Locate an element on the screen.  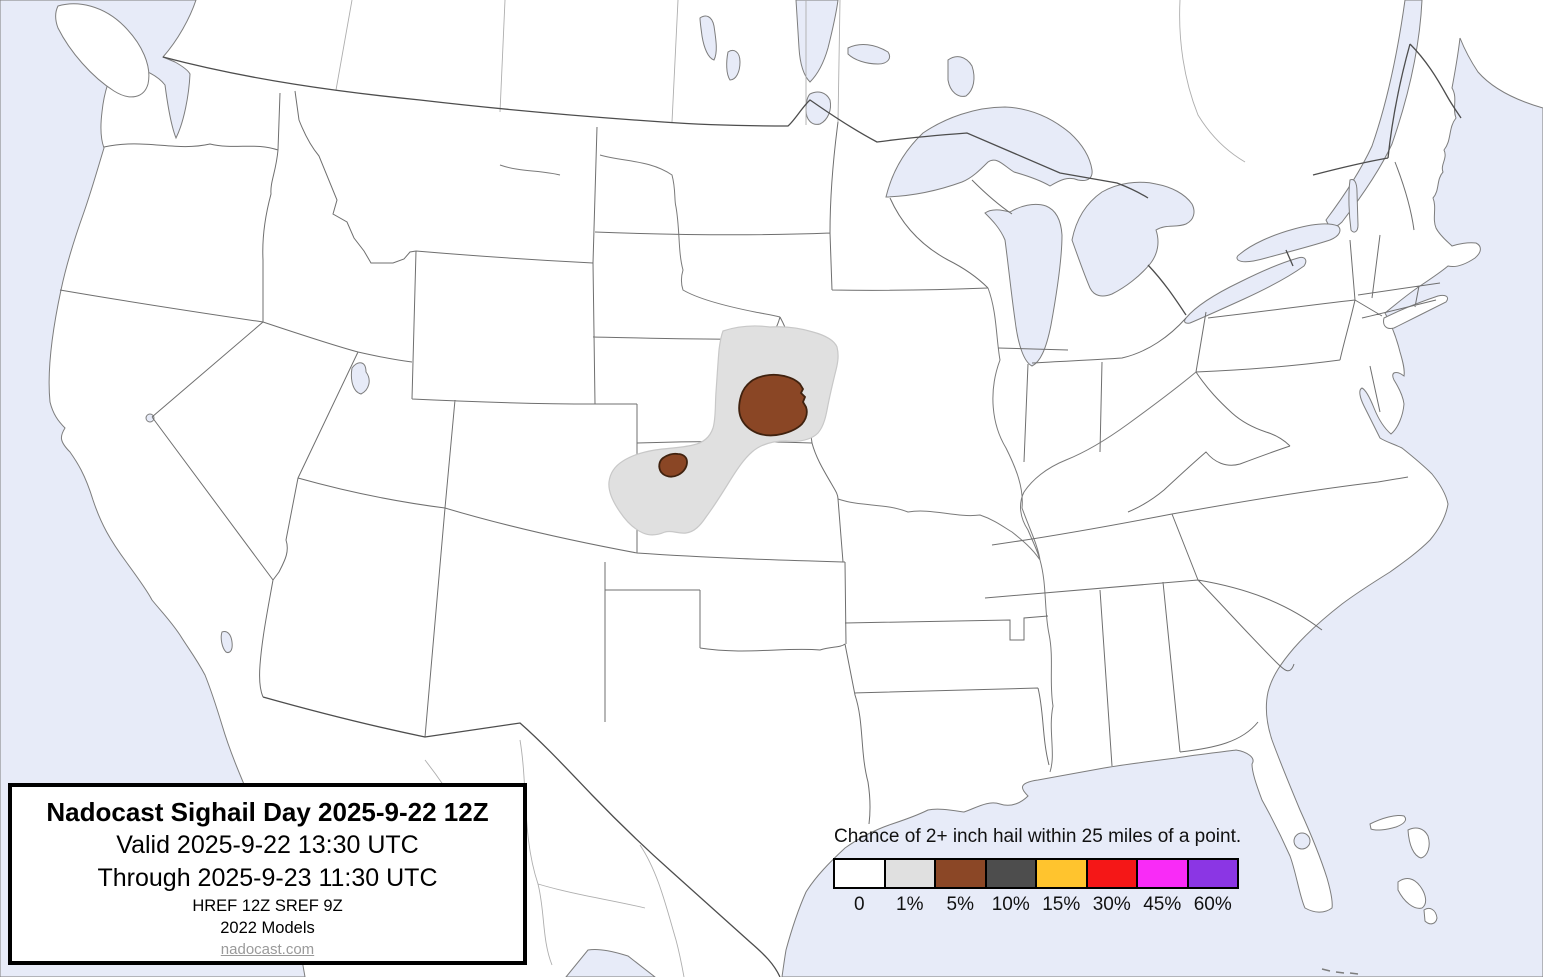
legend-color-bar is located at coordinates (1037, 873).